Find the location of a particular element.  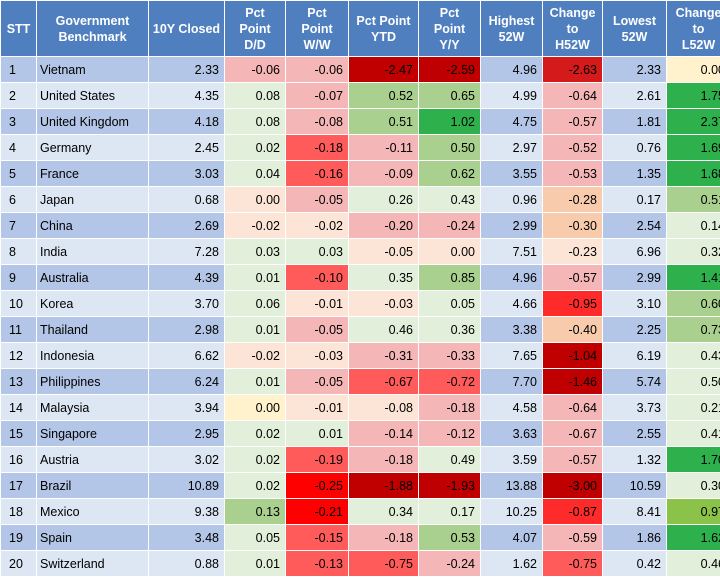

pct-point-ytd-cell: -2.47 is located at coordinates (384, 70).